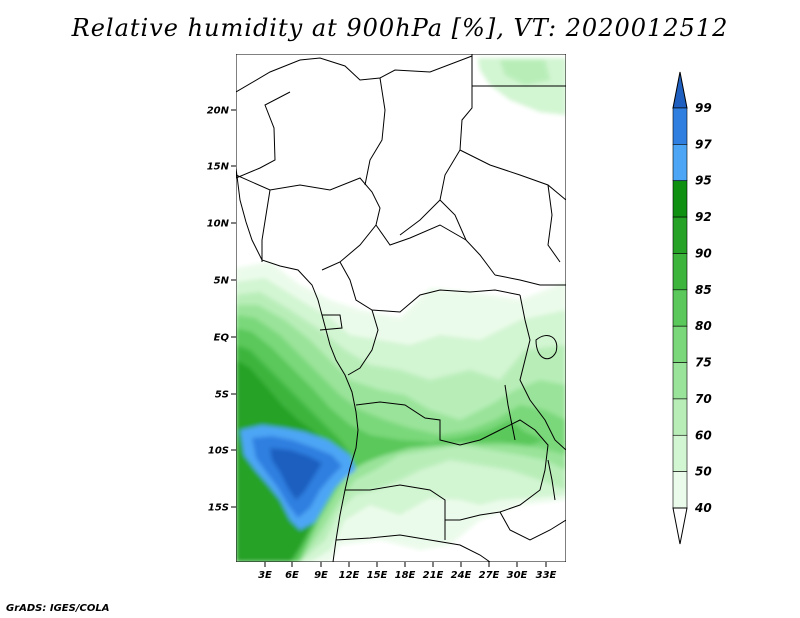 This screenshot has height=618, width=800. I want to click on lon-tick-label: 6E, so click(292, 575).